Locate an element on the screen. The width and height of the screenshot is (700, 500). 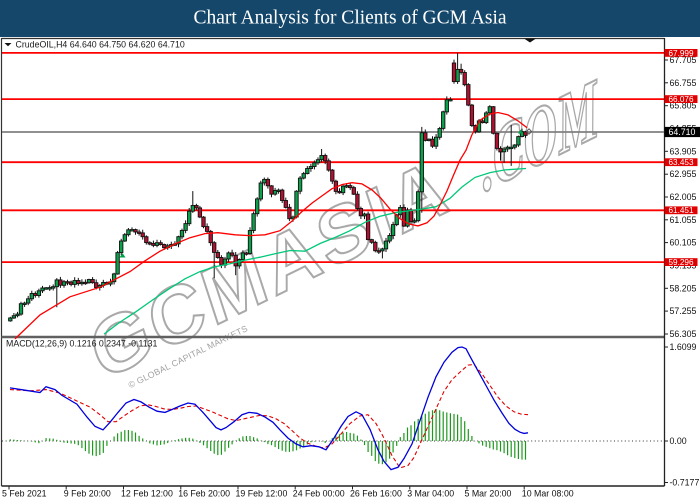
svg-text: 5 Feb 2021 is located at coordinates (24, 494).